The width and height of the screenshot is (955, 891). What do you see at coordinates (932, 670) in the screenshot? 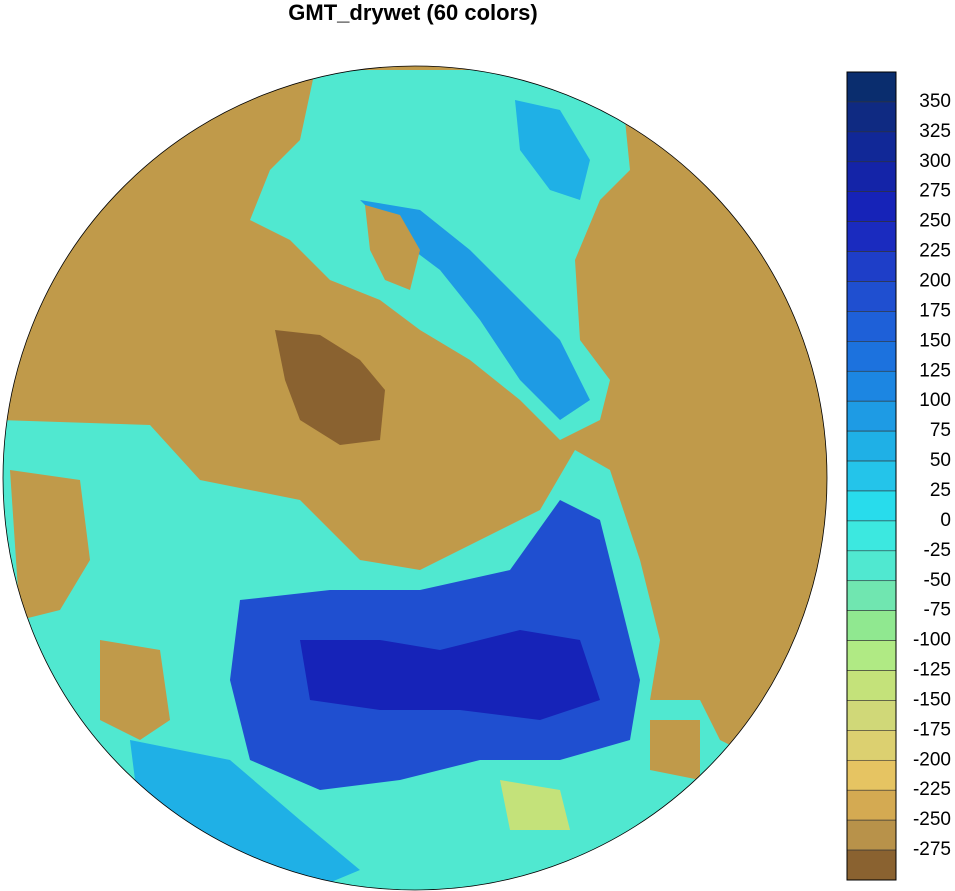
I see `colorbar-label: -125` at bounding box center [932, 670].